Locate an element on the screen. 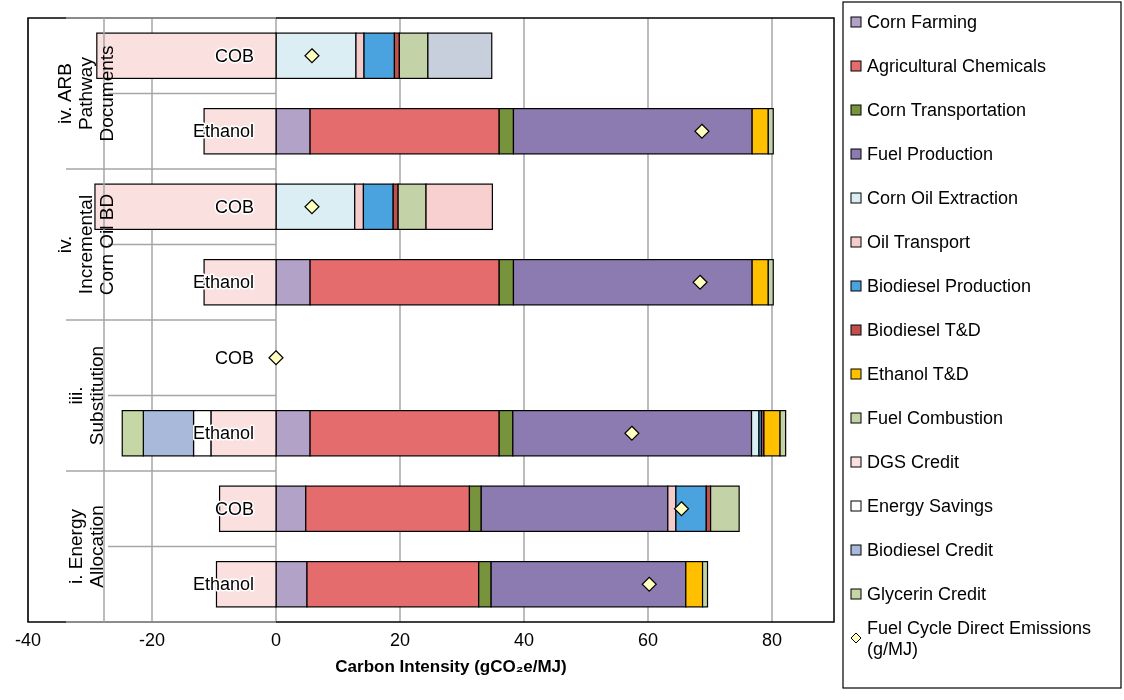 The height and width of the screenshot is (700, 1124). legend-label: Corn Transportation is located at coordinates (947, 110).